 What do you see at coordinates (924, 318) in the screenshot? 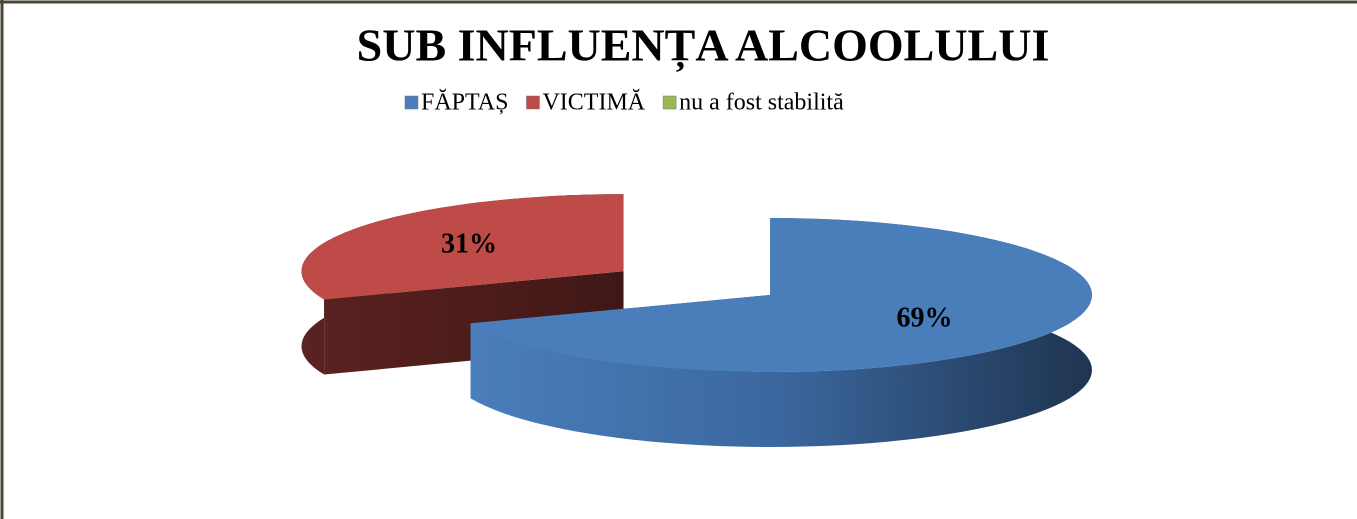
I see `data-label: 69%` at bounding box center [924, 318].